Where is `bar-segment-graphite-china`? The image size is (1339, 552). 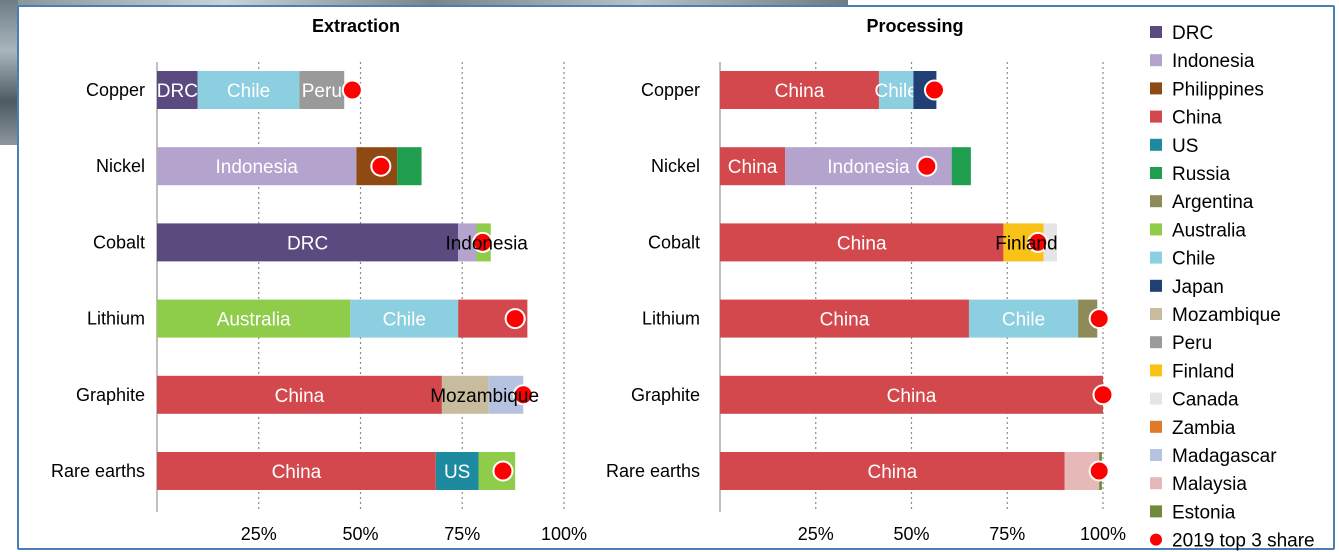 bar-segment-graphite-china is located at coordinates (911, 394).